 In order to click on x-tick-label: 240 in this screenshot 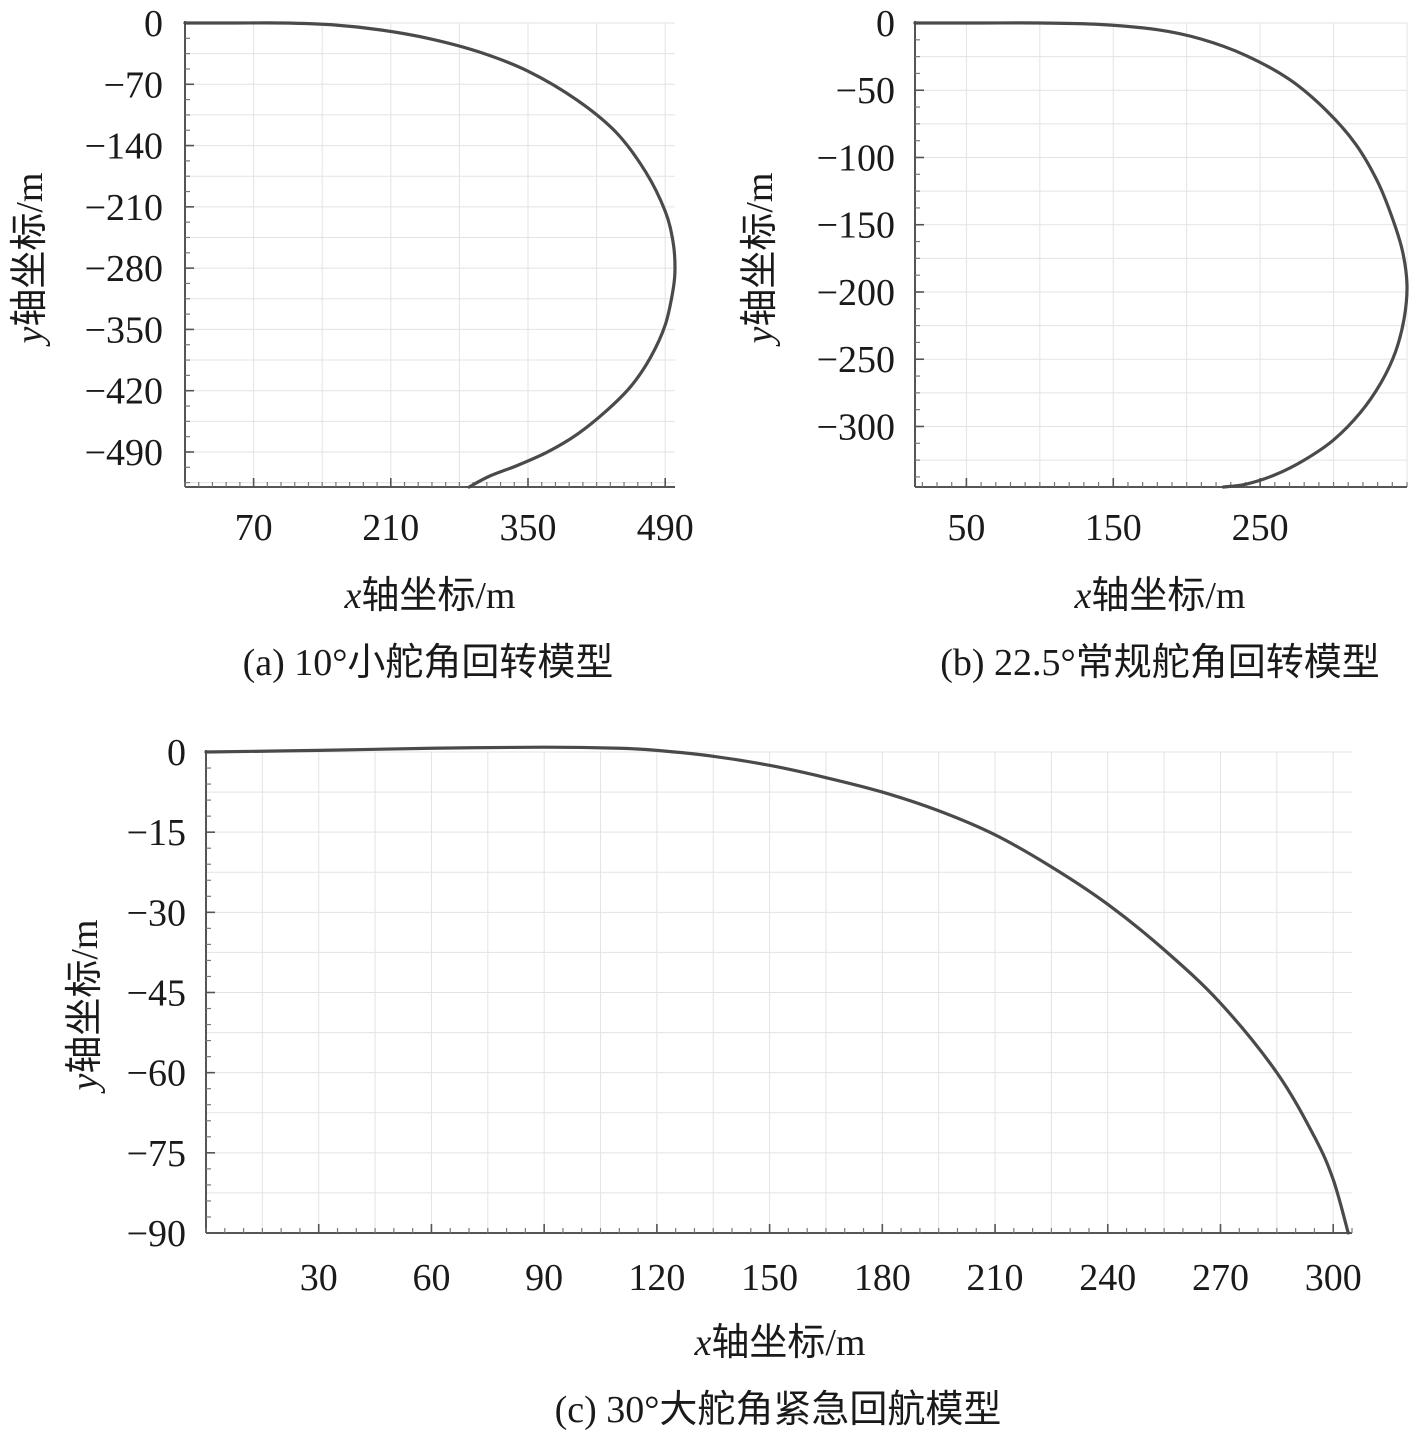, I will do `click(1107, 1278)`.